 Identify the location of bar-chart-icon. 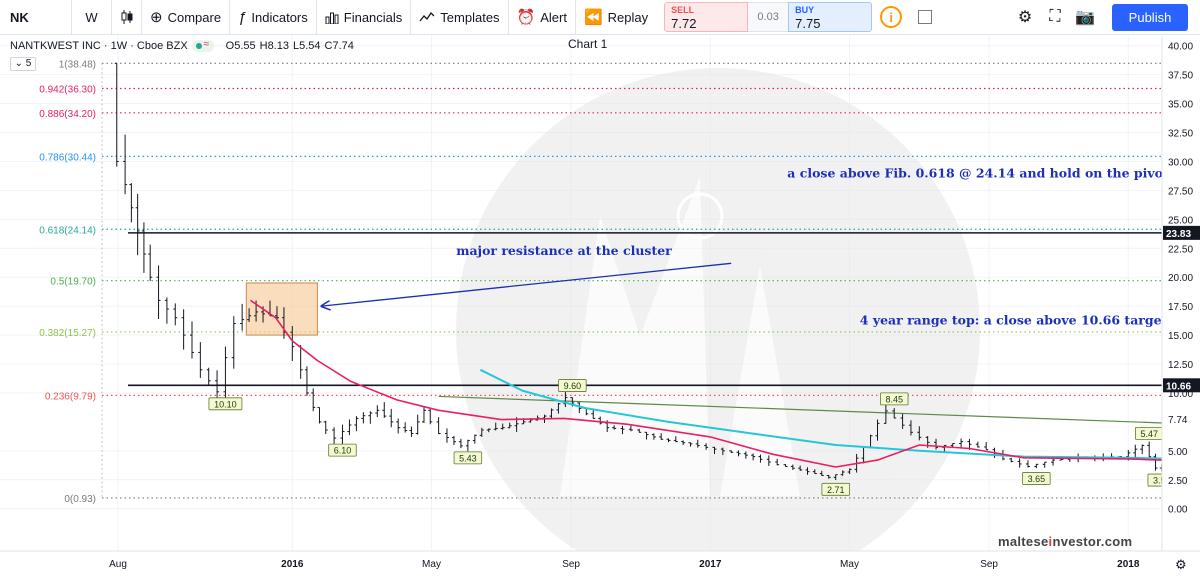
(332, 18).